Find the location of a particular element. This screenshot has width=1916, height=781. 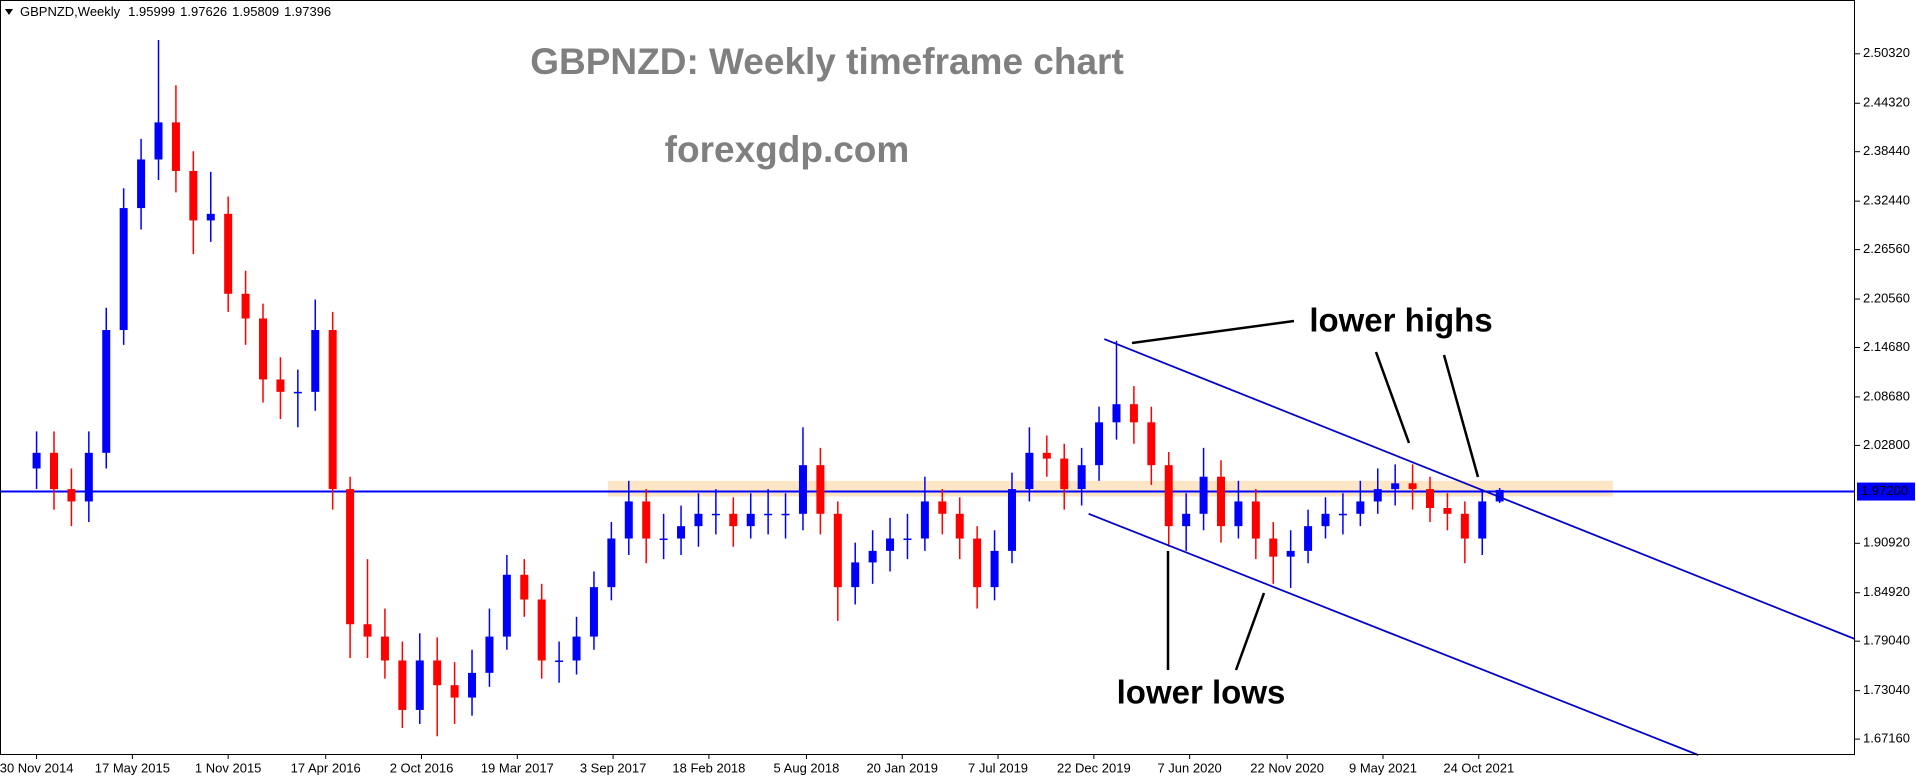

y-tick-label: 2.14680 is located at coordinates (1886, 346).